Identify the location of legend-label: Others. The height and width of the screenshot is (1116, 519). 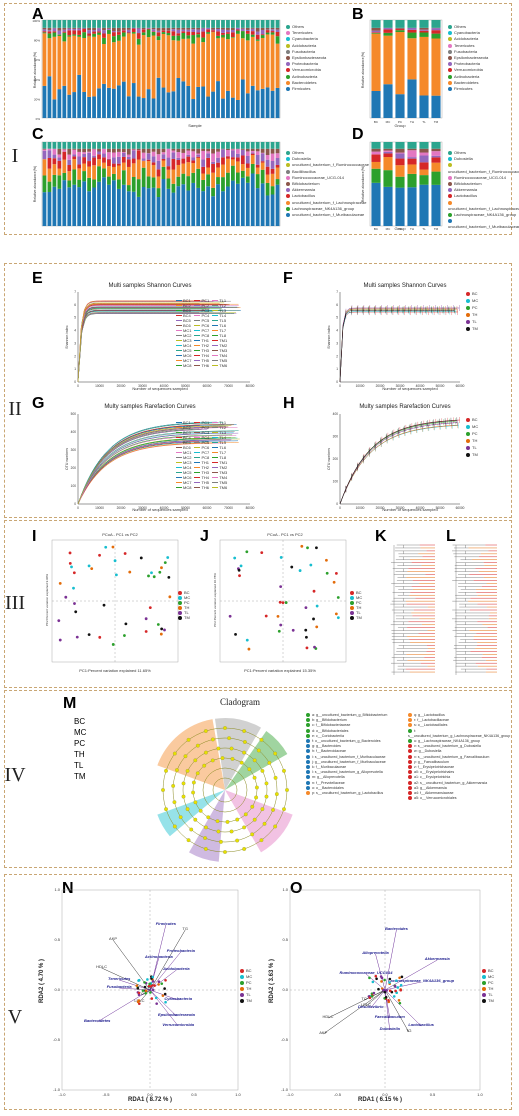
(460, 26).